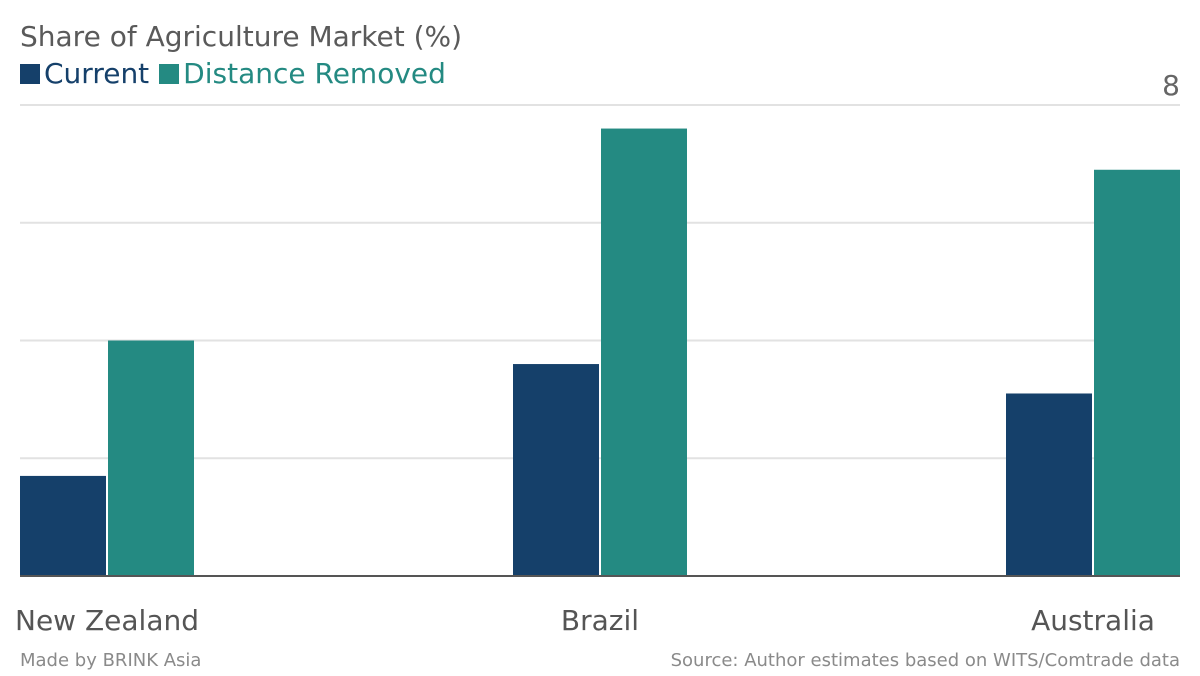  I want to click on legend-item-current: Current, so click(84, 73).